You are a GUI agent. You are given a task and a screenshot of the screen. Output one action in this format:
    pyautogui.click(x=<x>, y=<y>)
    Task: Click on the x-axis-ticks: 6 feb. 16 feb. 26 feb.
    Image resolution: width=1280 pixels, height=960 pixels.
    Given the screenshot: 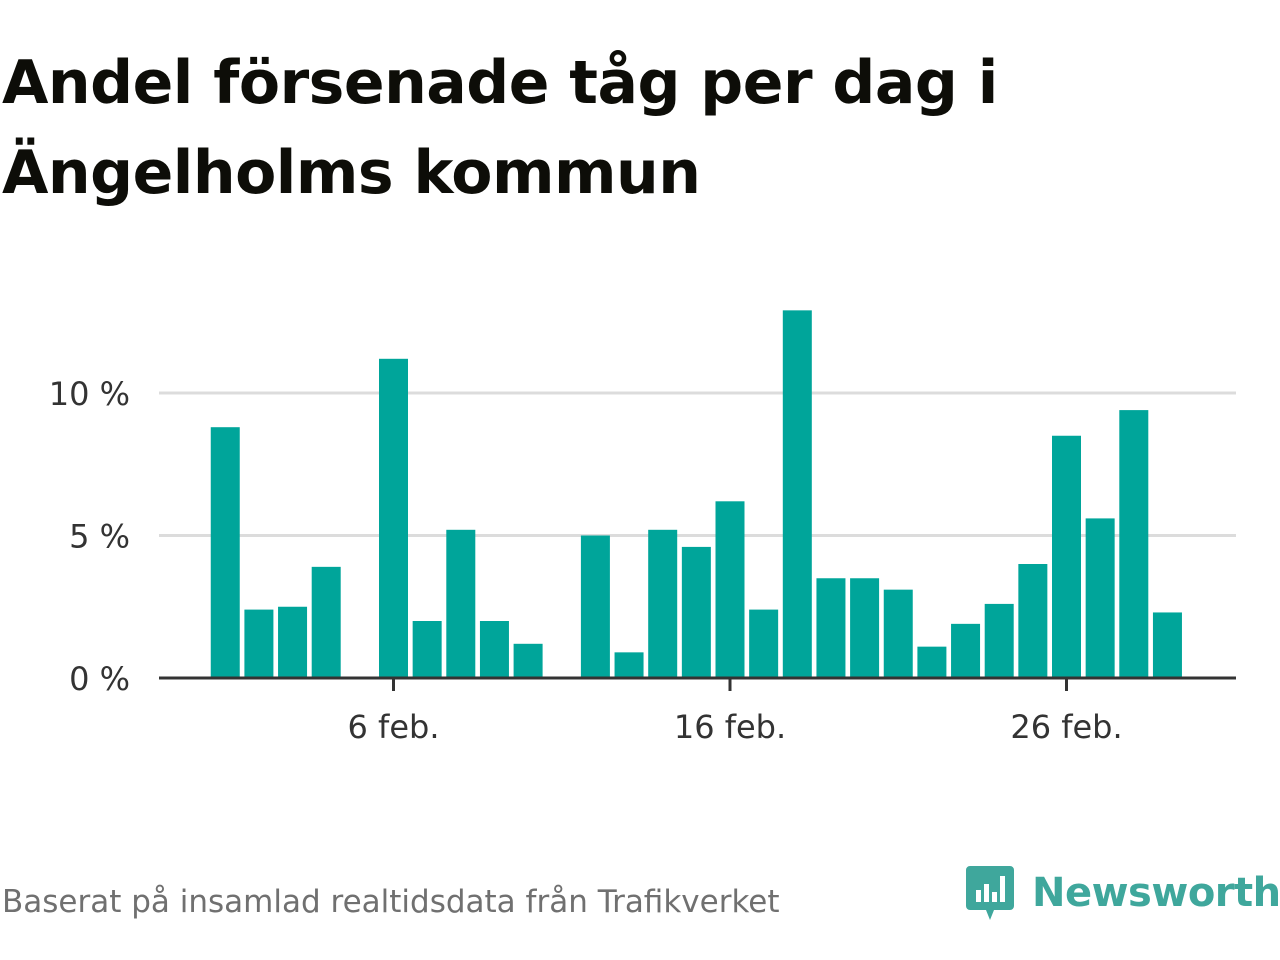 What is the action you would take?
    pyautogui.click(x=735, y=712)
    